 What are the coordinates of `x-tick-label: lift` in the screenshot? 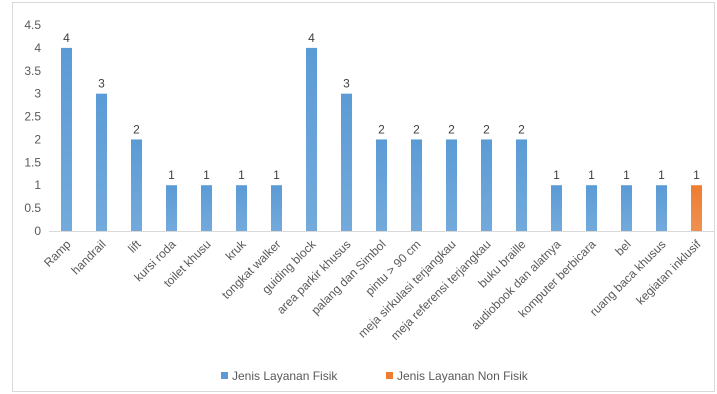 It's located at (134, 246).